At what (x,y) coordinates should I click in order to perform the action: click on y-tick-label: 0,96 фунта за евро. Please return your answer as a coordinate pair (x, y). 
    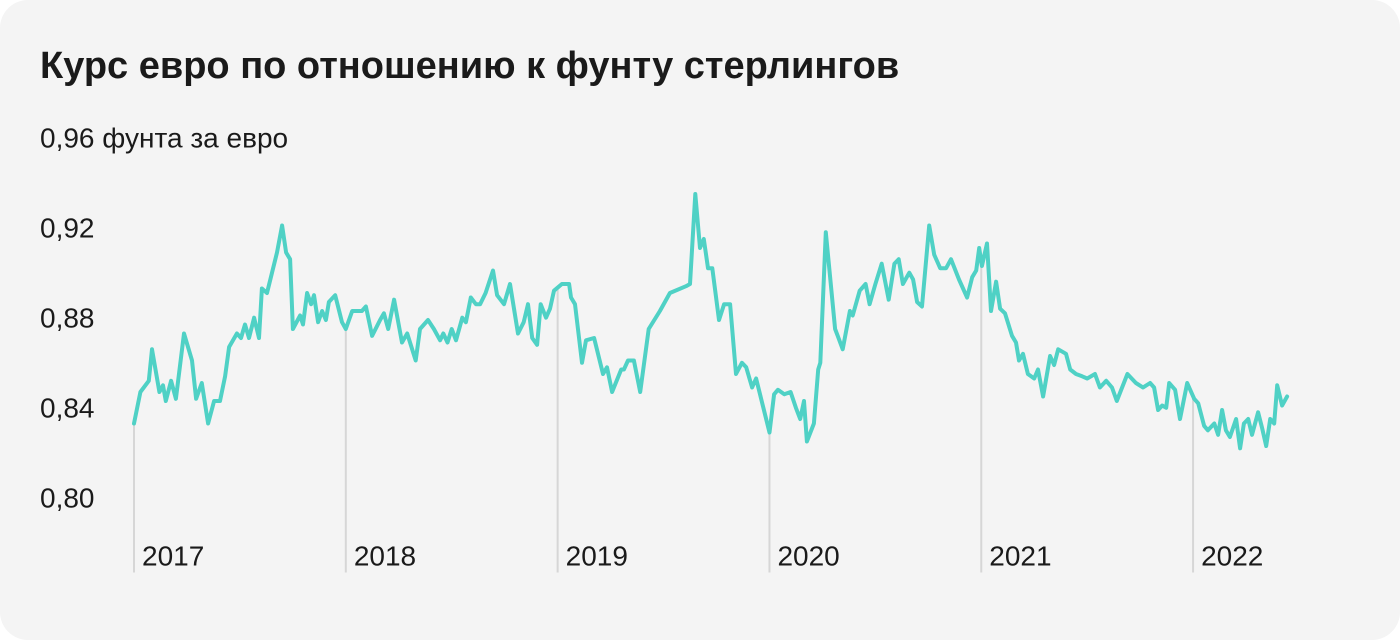
    Looking at the image, I should click on (164, 137).